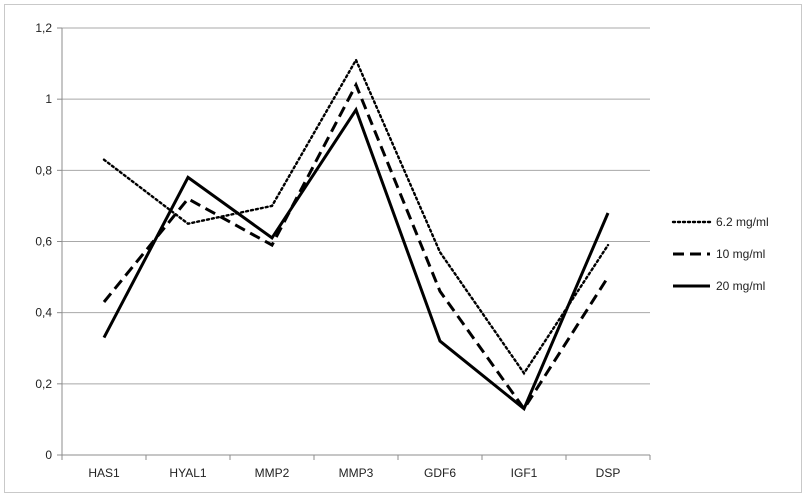  I want to click on x-tick-label: MMP3, so click(356, 473).